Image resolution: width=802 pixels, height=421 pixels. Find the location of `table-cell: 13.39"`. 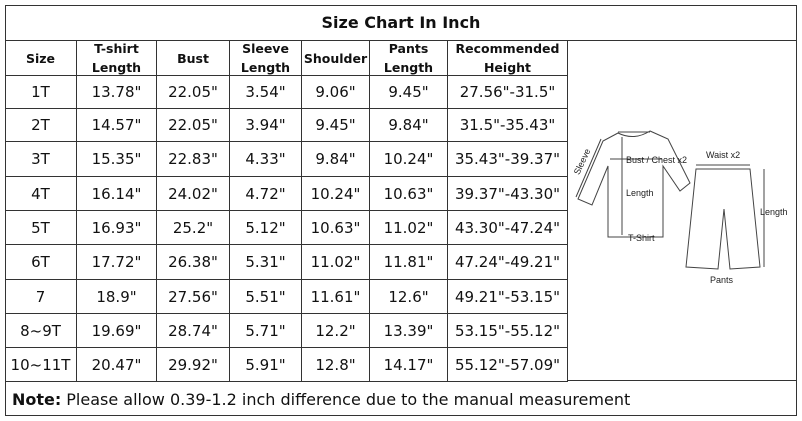

table-cell: 13.39" is located at coordinates (409, 331).